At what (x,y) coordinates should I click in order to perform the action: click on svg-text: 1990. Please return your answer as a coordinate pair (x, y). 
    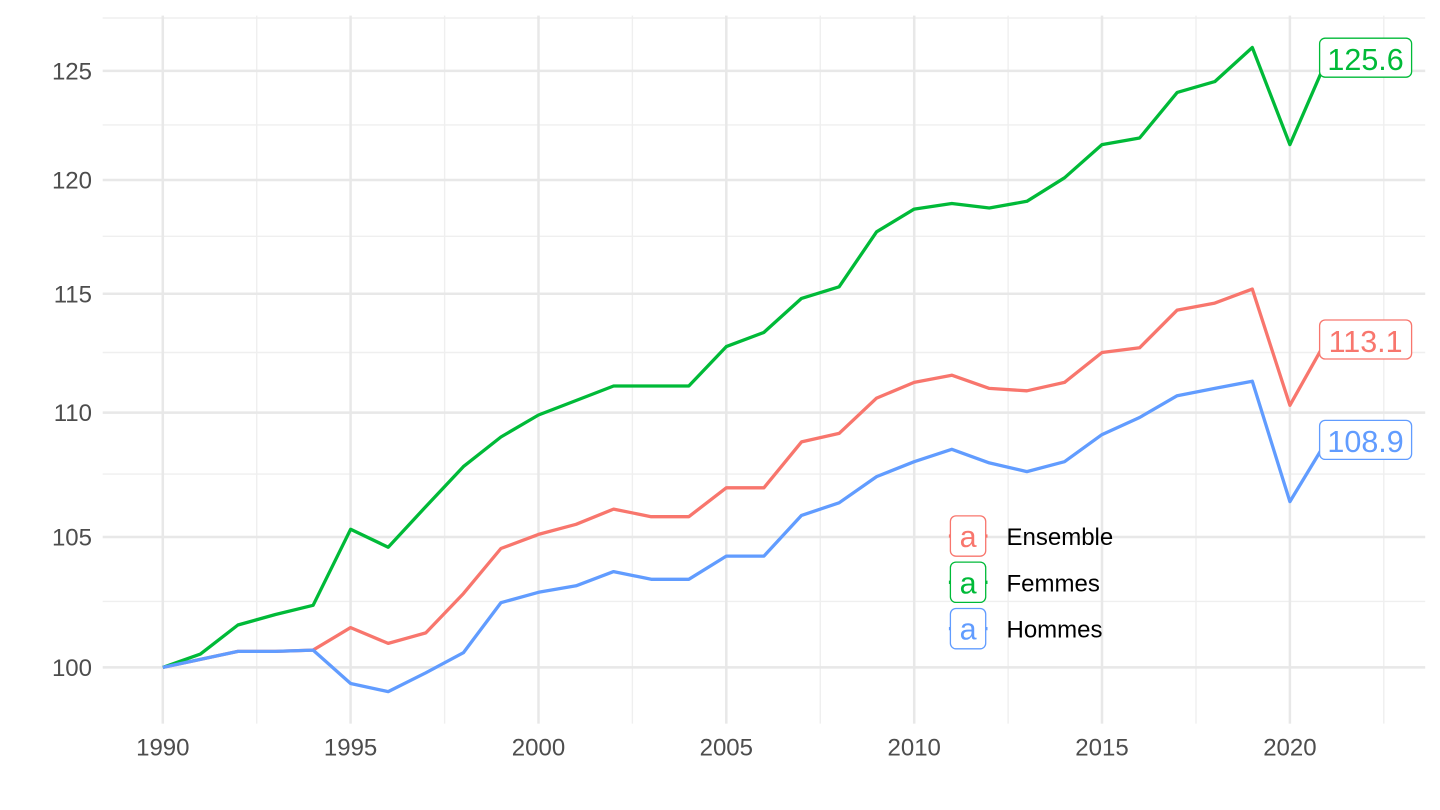
    Looking at the image, I should click on (162, 747).